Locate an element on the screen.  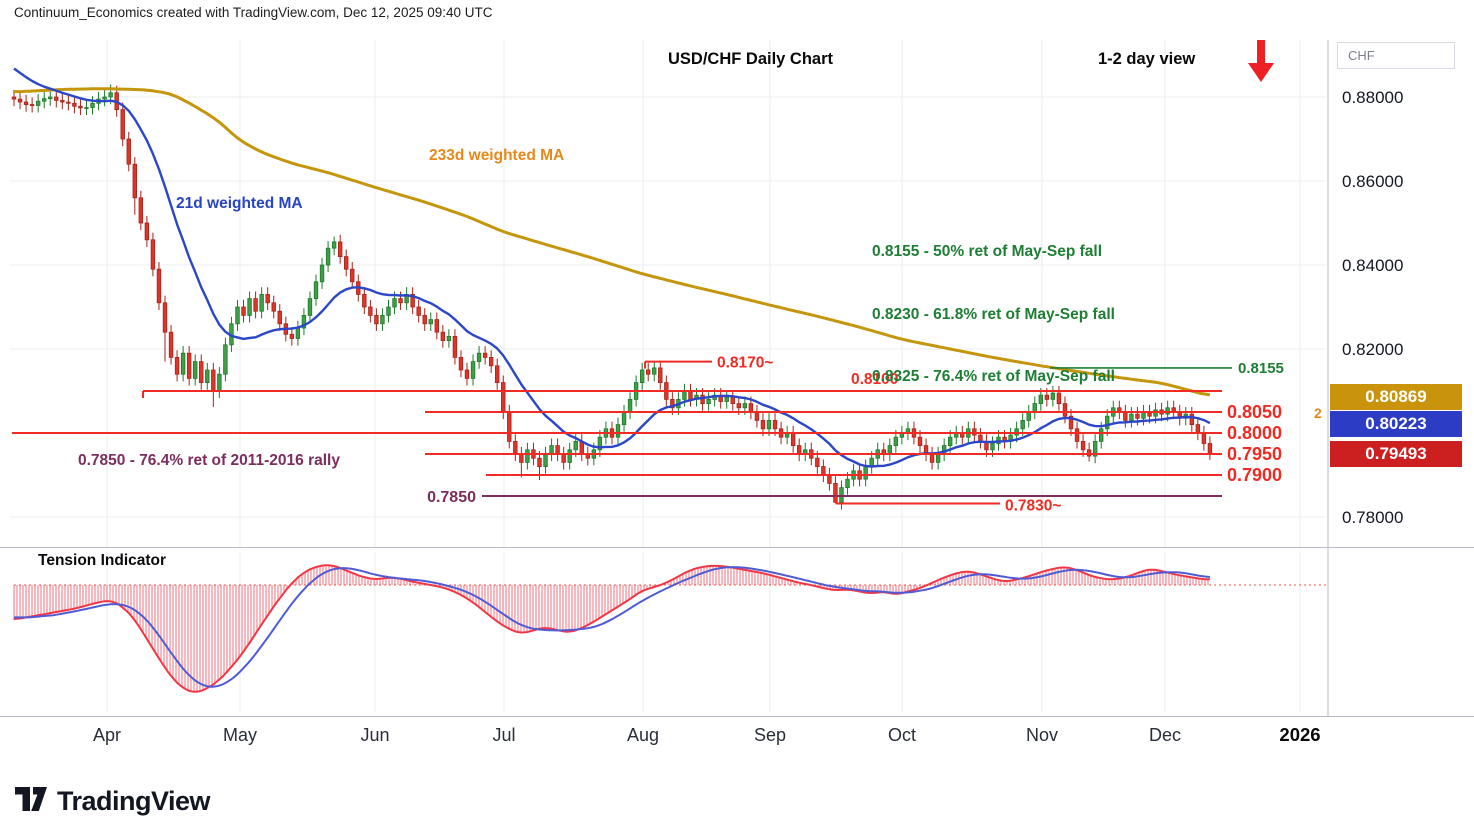
ma21-price-badge: 0.80223 is located at coordinates (1396, 423).